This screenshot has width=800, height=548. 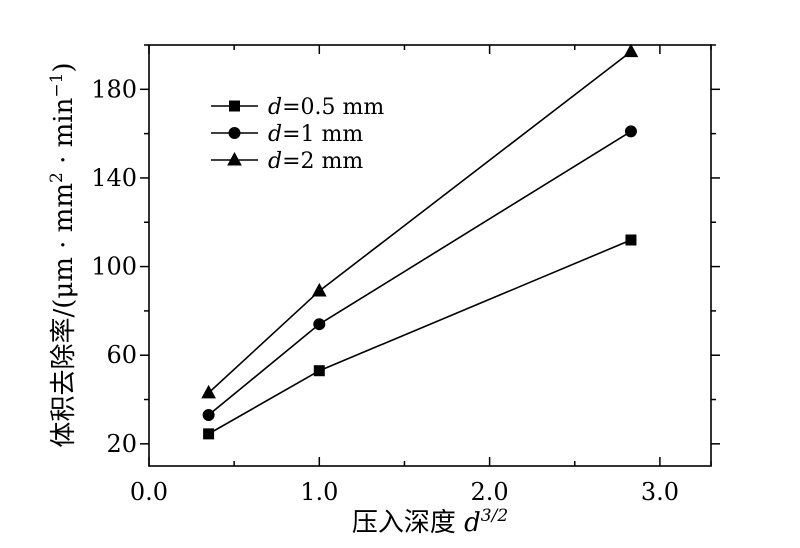 I want to click on legend-item: d=0.5 mm, so click(x=297, y=107).